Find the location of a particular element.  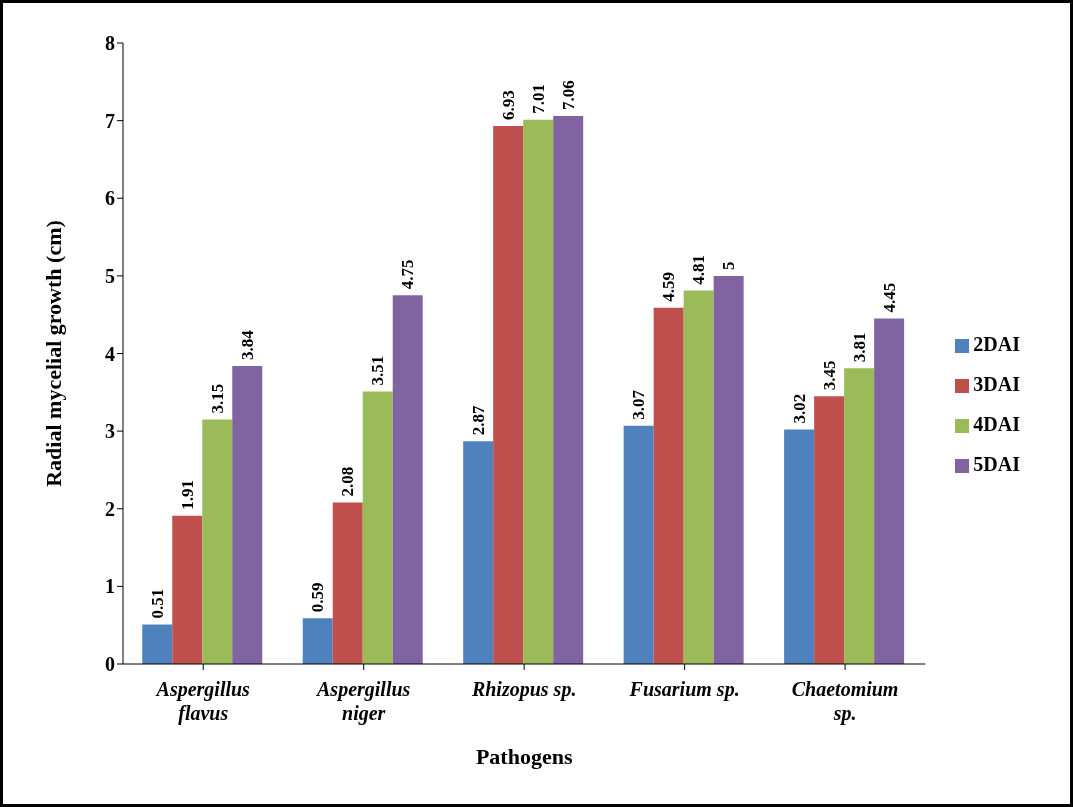

data-label: 6.93 is located at coordinates (508, 105).